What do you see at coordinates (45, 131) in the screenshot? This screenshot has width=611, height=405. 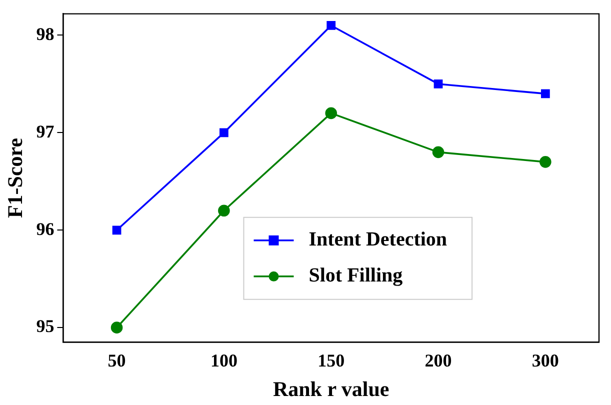 I see `y-tick-label: 97` at bounding box center [45, 131].